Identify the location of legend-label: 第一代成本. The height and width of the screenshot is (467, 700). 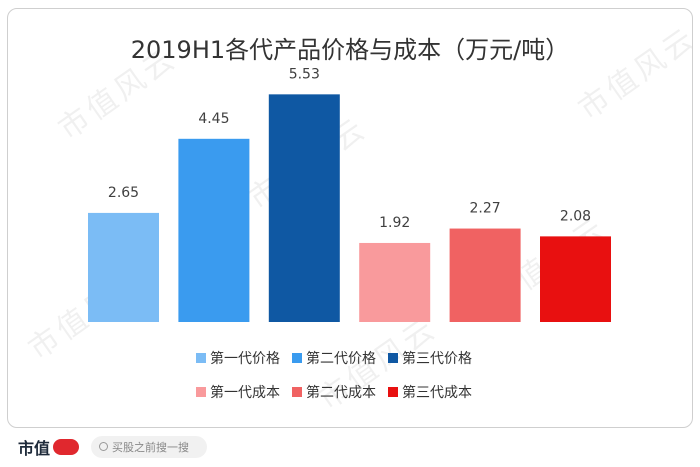
(245, 393).